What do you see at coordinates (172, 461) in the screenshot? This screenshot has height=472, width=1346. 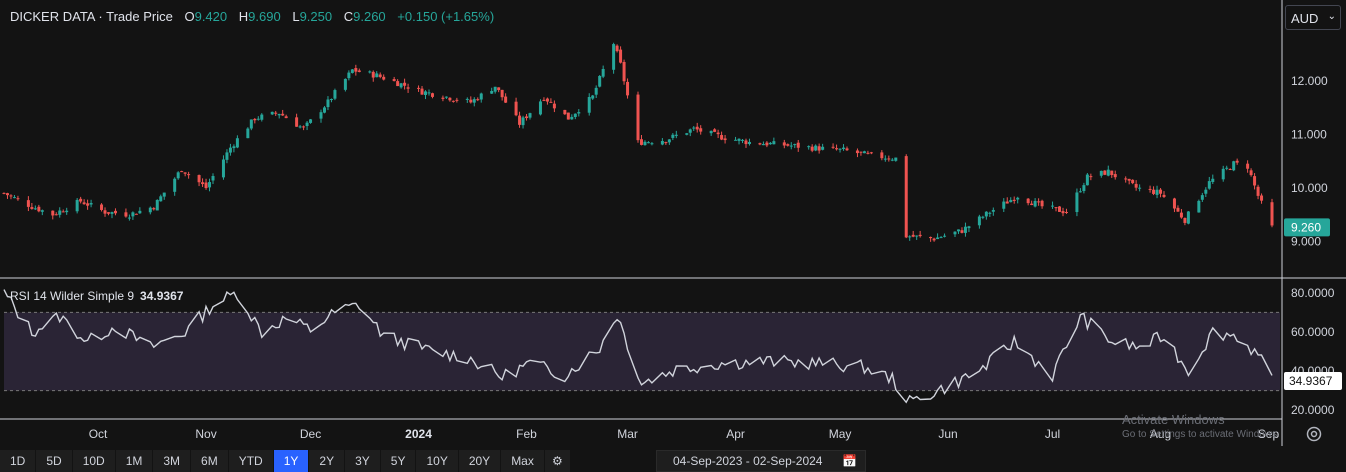 I see `range-3m: 3M` at bounding box center [172, 461].